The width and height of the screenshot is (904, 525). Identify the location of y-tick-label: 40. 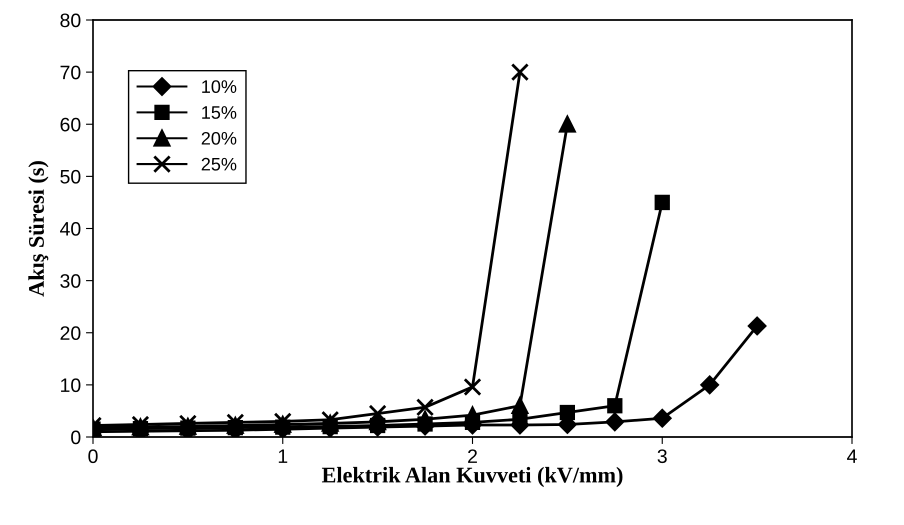
(70, 229).